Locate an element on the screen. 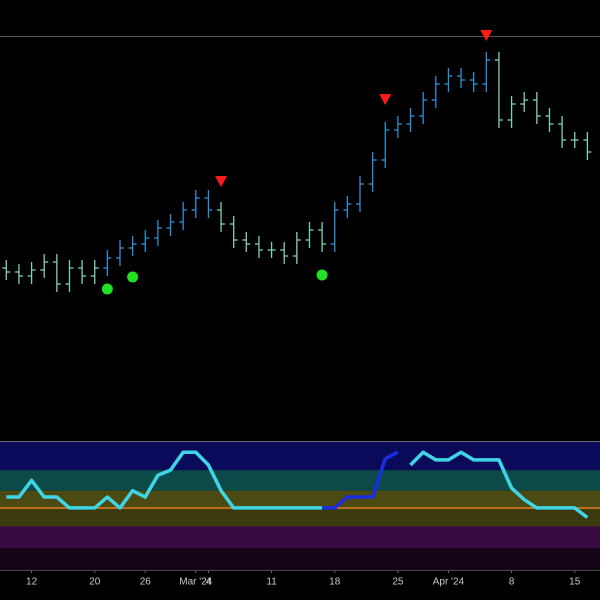 This screenshot has height=600, width=600. x-tick-label: 25 is located at coordinates (398, 582).